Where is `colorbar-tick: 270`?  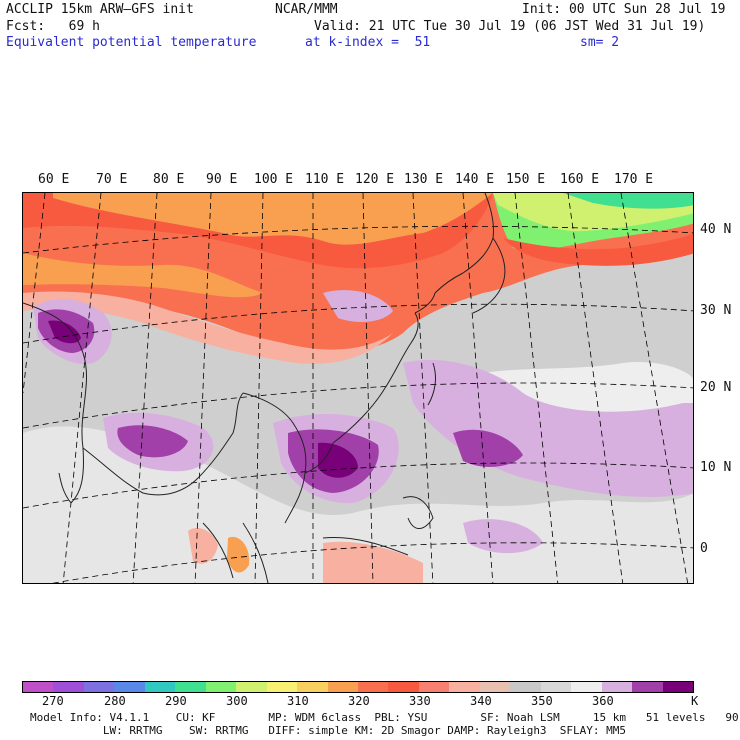
colorbar-tick: 270 is located at coordinates (53, 701).